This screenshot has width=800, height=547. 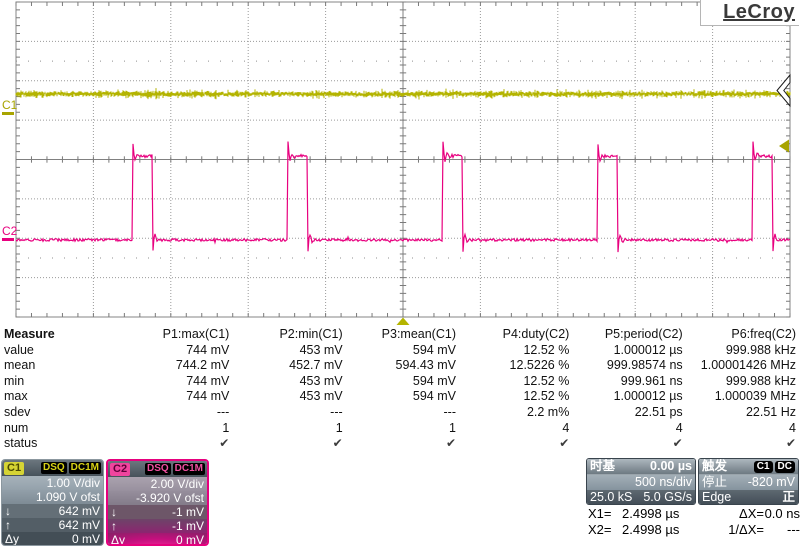 I want to click on trigger-panel: 触发 C1 DC 停止 -820 mV Edge 正, so click(x=748, y=481).